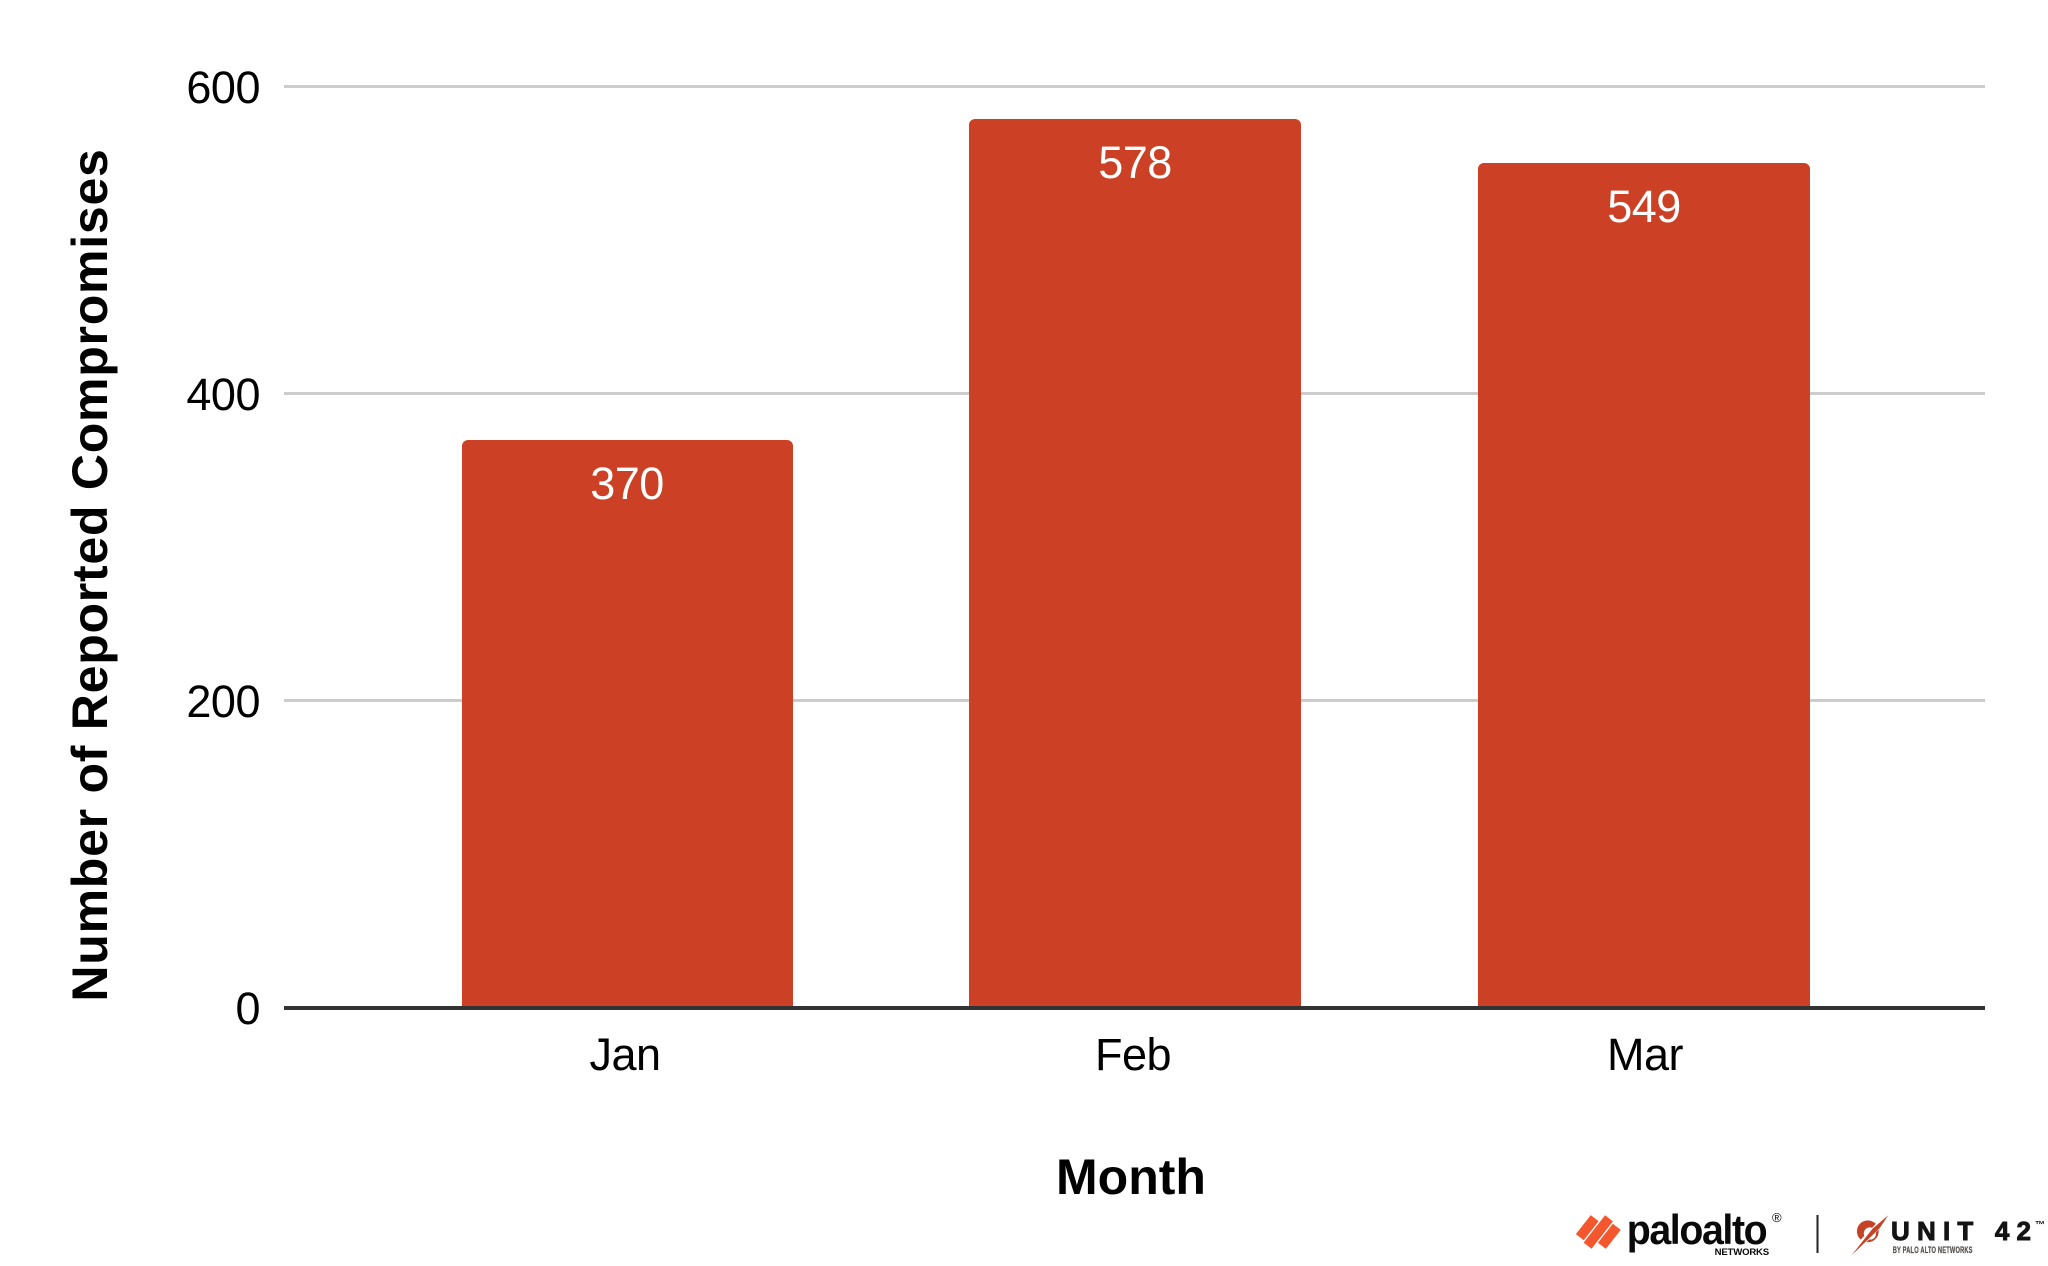 The height and width of the screenshot is (1266, 2048). Describe the element at coordinates (1964, 1231) in the screenshot. I see `svg-text: UNIT 42` at that location.